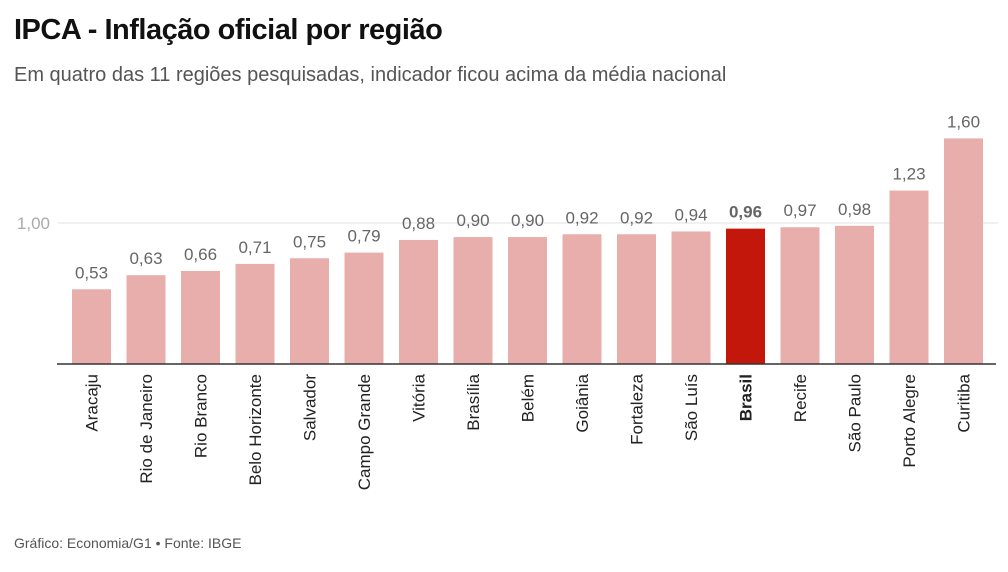  I want to click on value-label: 0,94, so click(690, 214).